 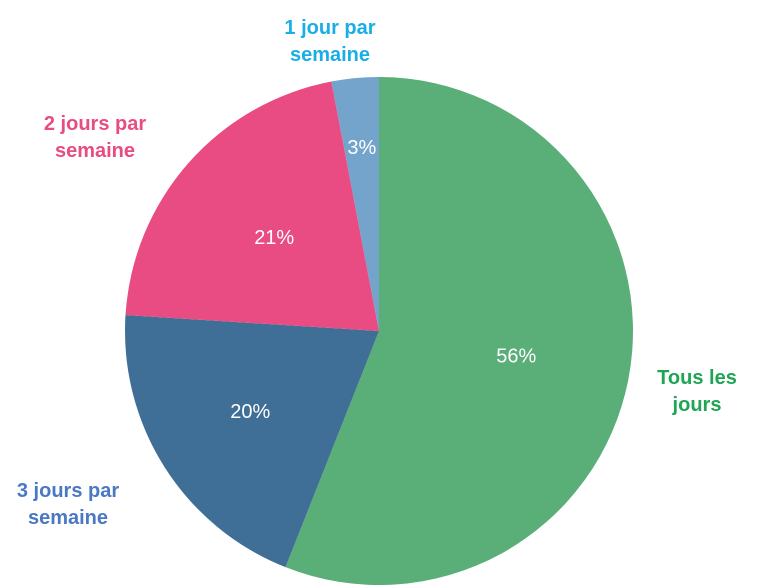 I want to click on value-label: 21%, so click(x=274, y=238).